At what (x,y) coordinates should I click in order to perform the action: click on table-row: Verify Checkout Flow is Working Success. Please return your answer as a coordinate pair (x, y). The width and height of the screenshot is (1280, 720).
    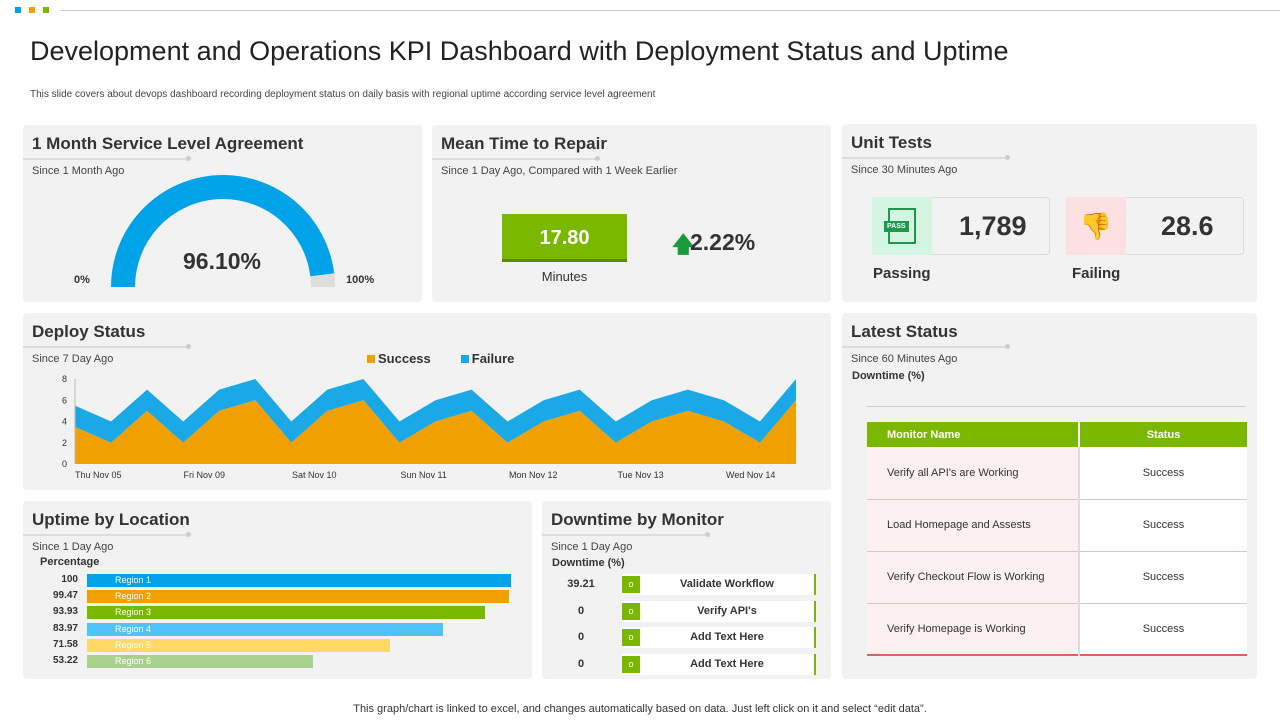
    Looking at the image, I should click on (1057, 577).